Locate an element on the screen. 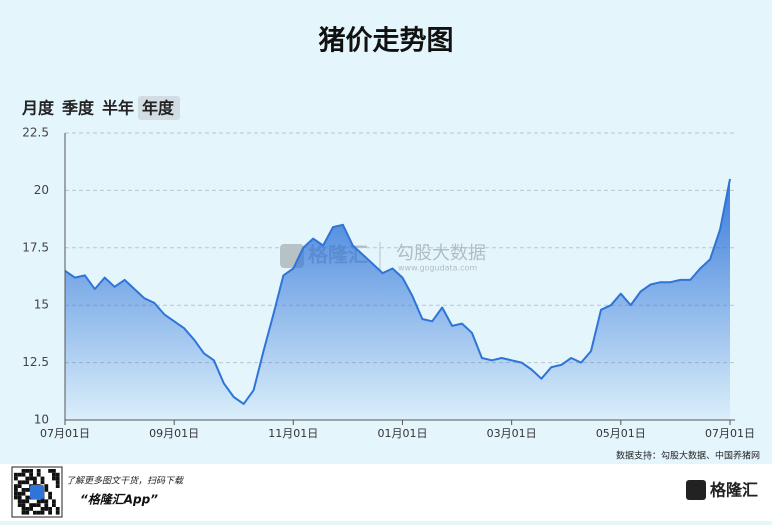 This screenshot has height=525, width=772. y-tick-label: 15 is located at coordinates (41, 305).